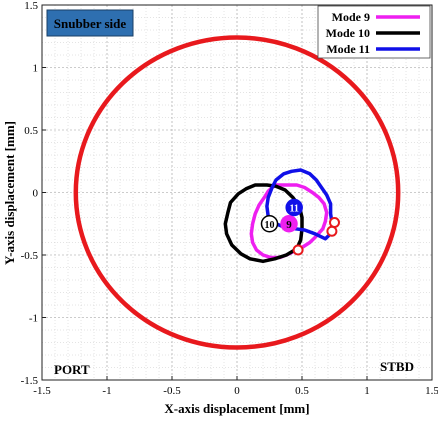 This screenshot has width=438, height=422. What do you see at coordinates (72, 369) in the screenshot?
I see `port-label: PORT` at bounding box center [72, 369].